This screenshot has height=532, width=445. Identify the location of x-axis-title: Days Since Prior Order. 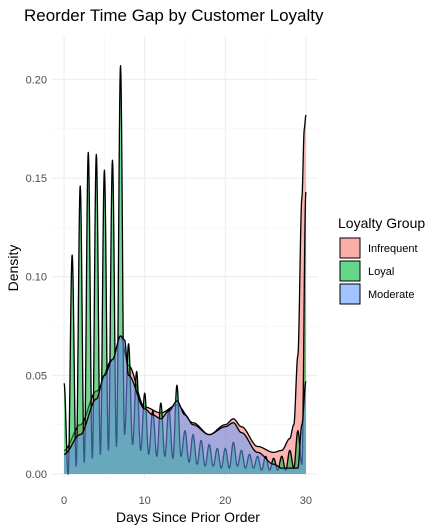
(188, 517).